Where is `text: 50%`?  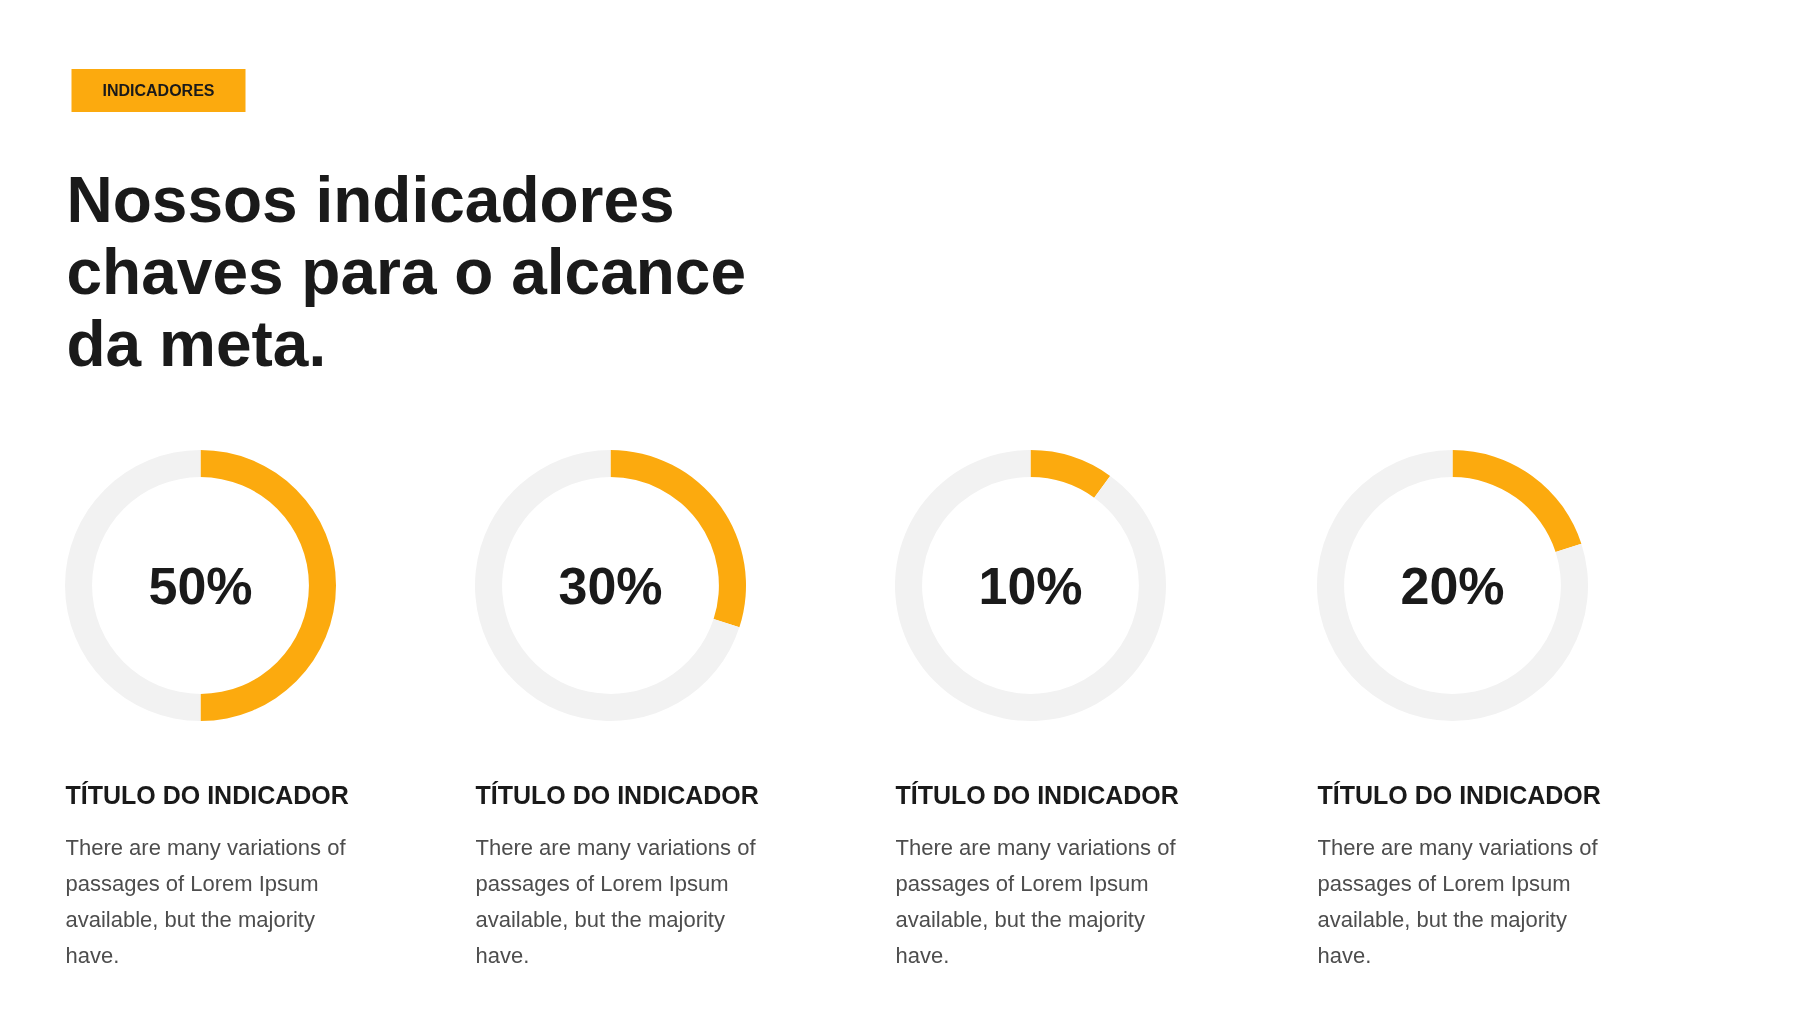 text: 50% is located at coordinates (200, 585).